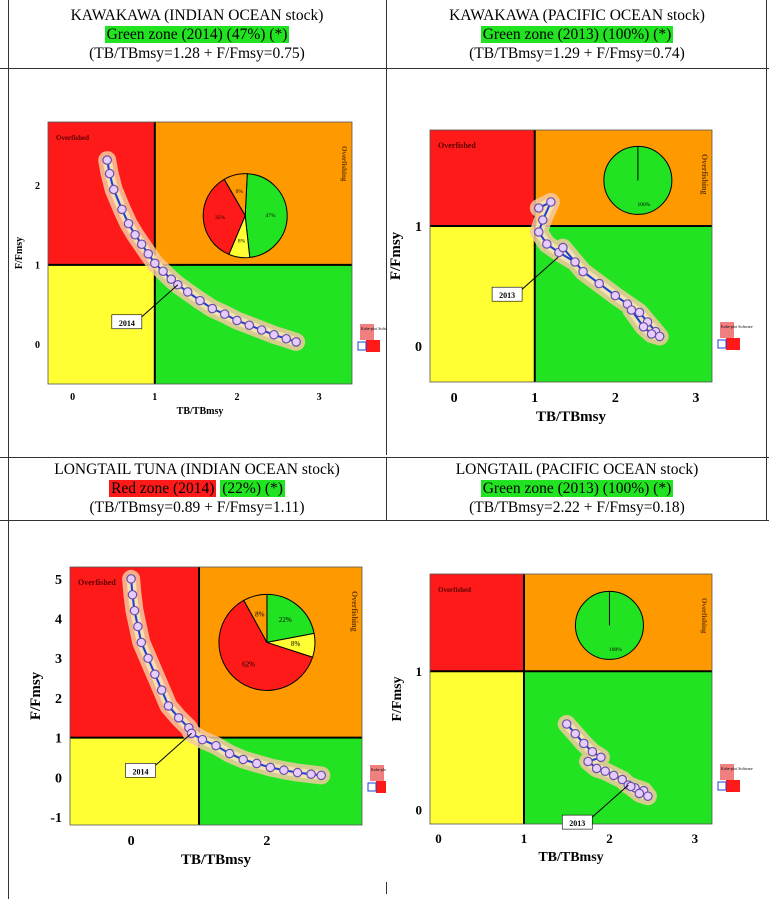 The height and width of the screenshot is (899, 769). Describe the element at coordinates (197, 507) in the screenshot. I see `ratio-text: (TB/TBmsy=0.89 + F/Fmsy=1.11)` at that location.